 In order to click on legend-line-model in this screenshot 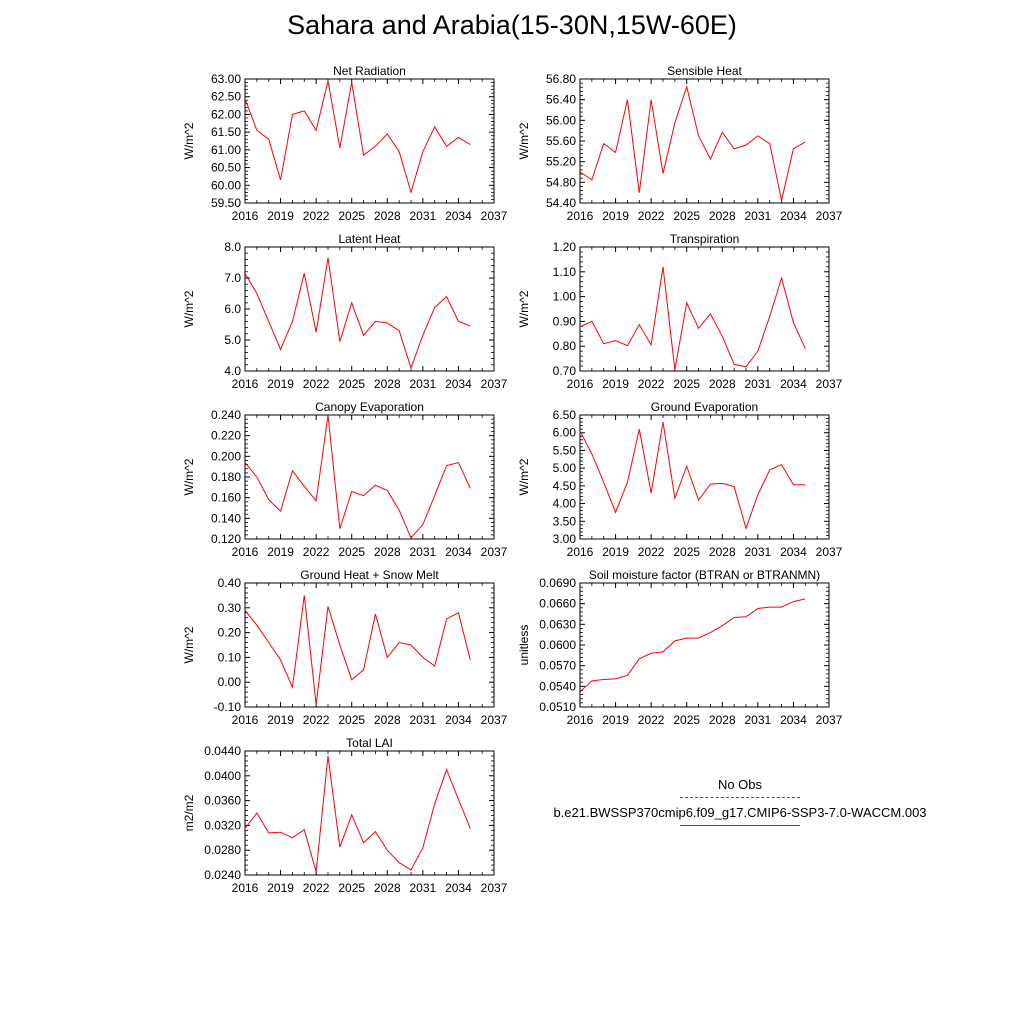, I will do `click(740, 825)`.